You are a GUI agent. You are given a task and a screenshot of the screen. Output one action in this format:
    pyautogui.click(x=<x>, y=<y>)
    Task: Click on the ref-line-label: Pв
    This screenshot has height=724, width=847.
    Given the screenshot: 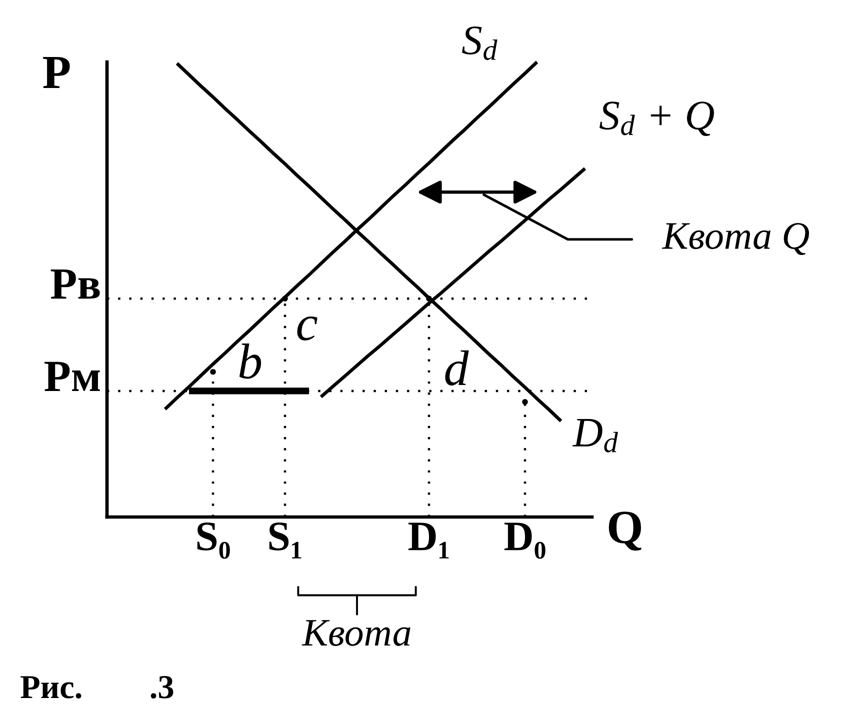 What is the action you would take?
    pyautogui.click(x=75, y=284)
    